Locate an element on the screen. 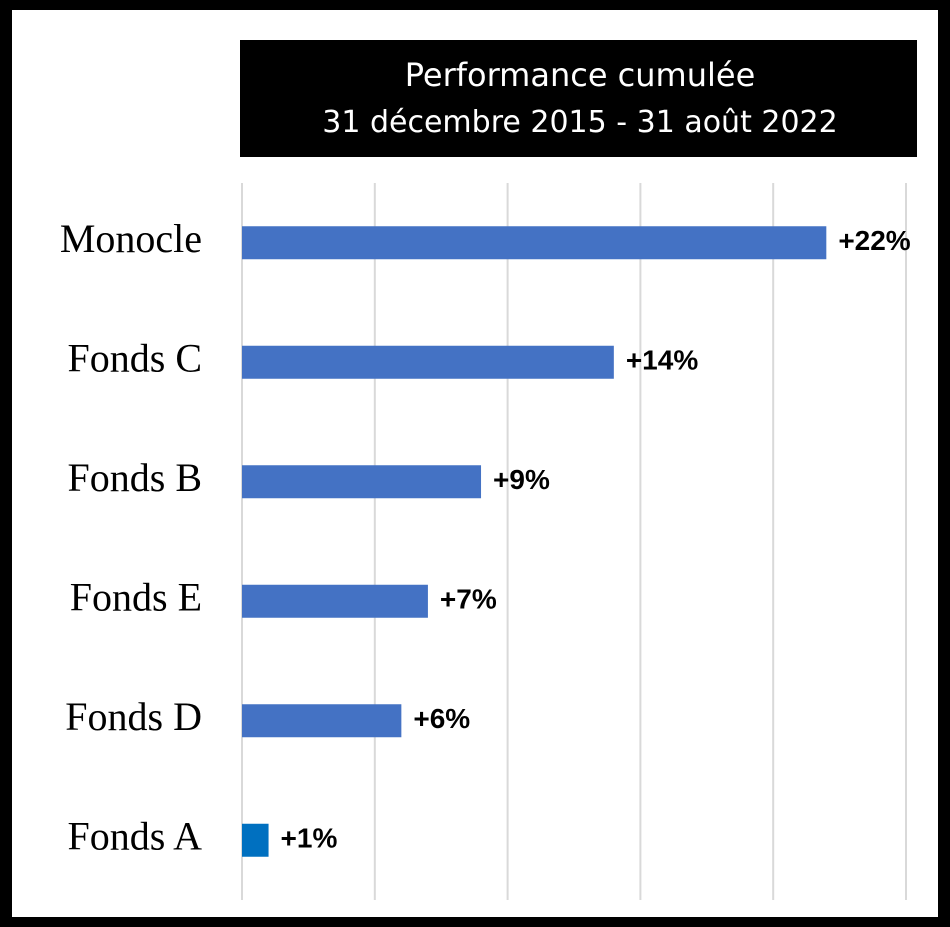 This screenshot has width=950, height=927. y-tick-label: Fonds C is located at coordinates (135, 357).